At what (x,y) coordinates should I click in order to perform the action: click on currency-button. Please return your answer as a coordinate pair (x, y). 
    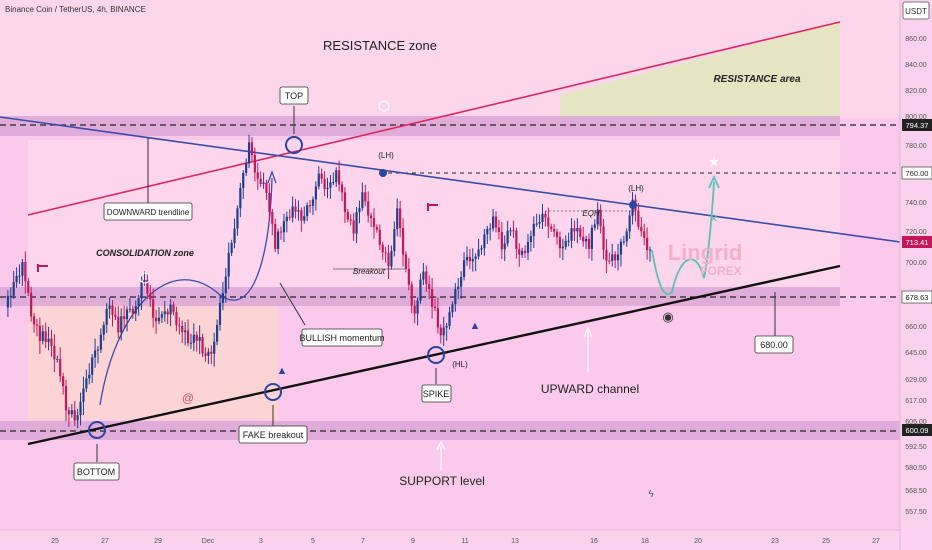
    Looking at the image, I should click on (916, 10).